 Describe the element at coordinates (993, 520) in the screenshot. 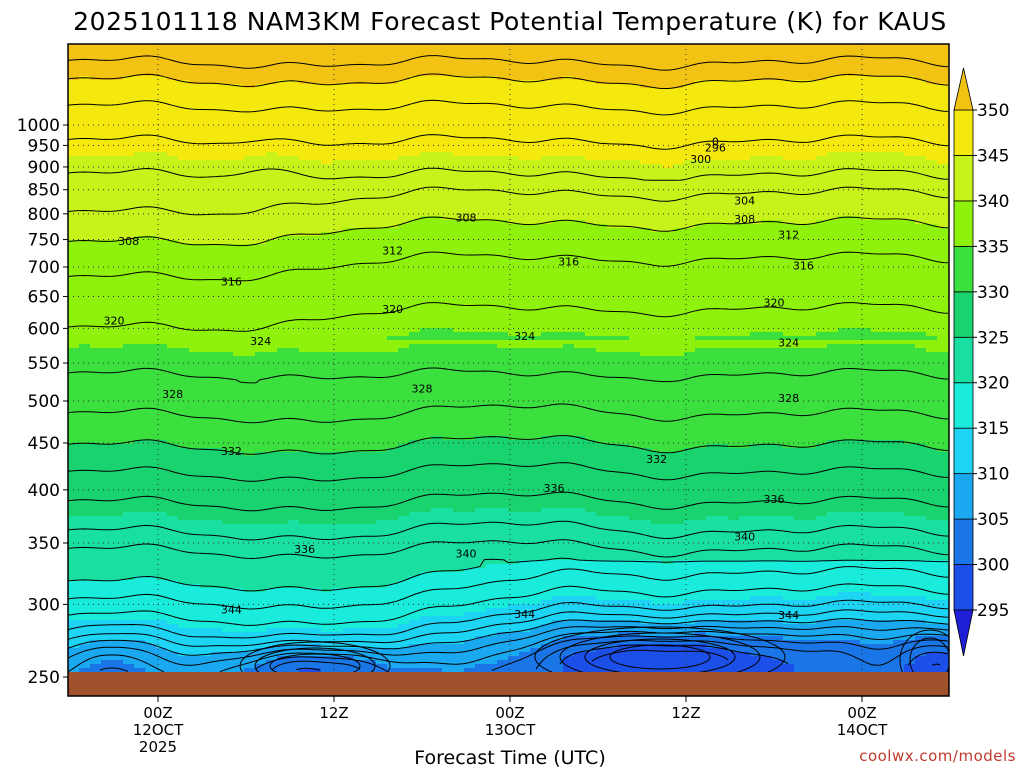

I see `colorbar-label-305: 305` at that location.